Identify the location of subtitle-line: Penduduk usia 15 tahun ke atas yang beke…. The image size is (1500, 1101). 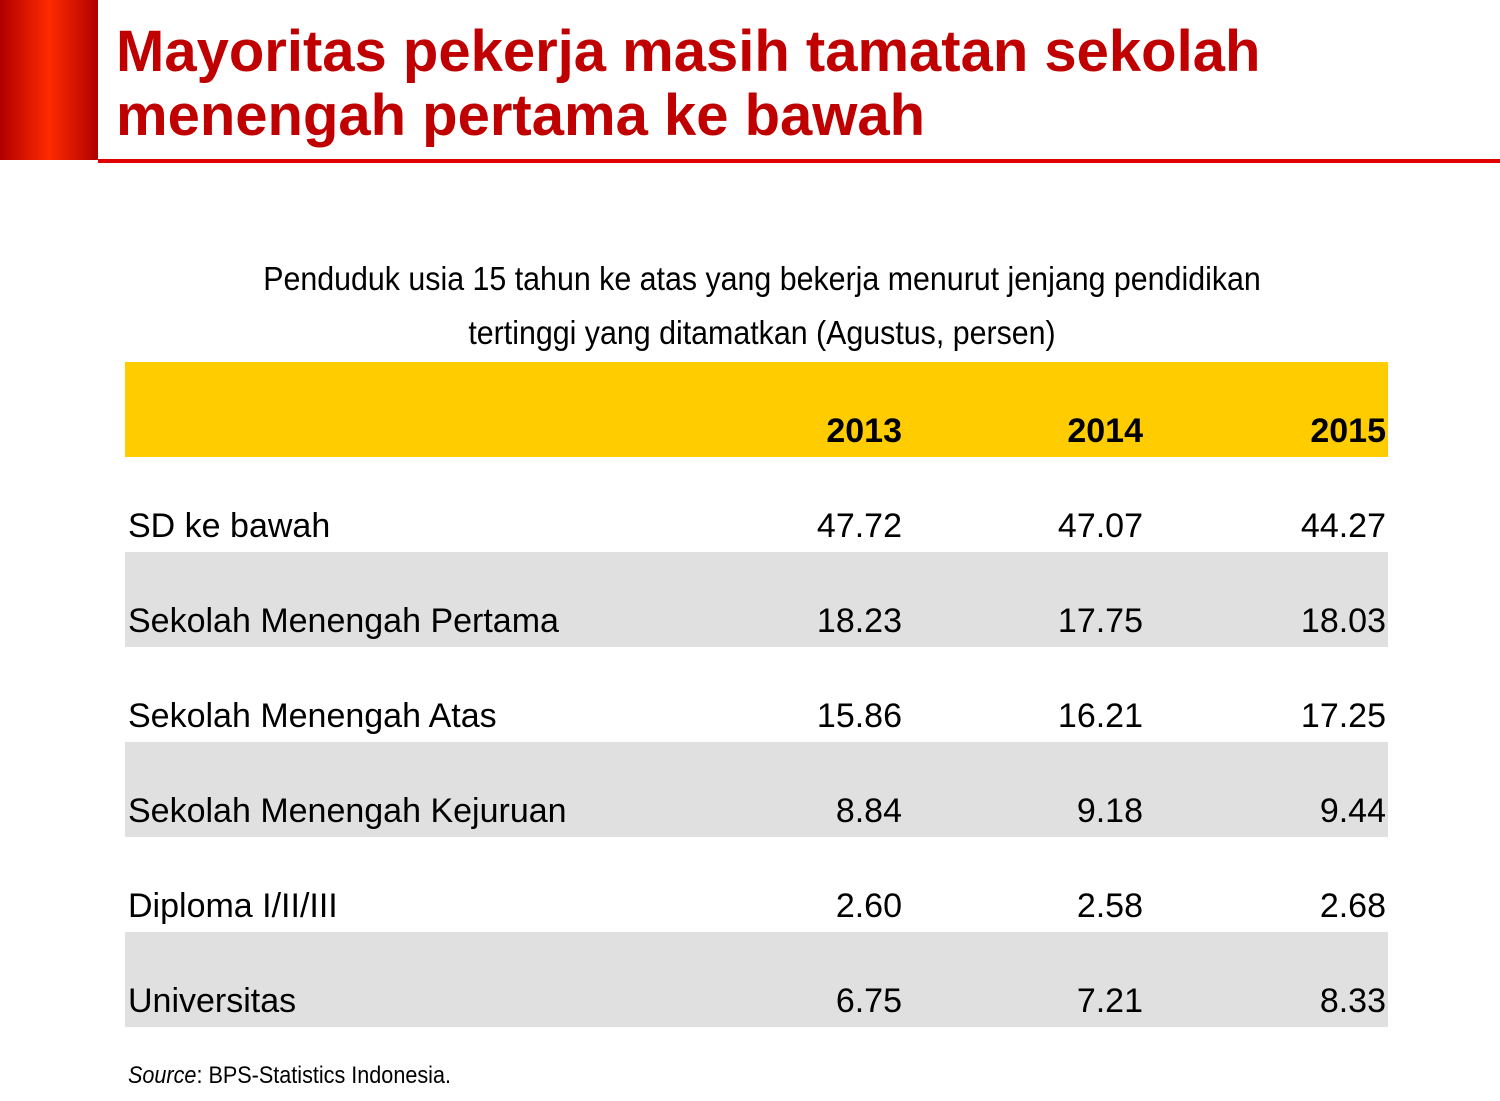
(762, 278).